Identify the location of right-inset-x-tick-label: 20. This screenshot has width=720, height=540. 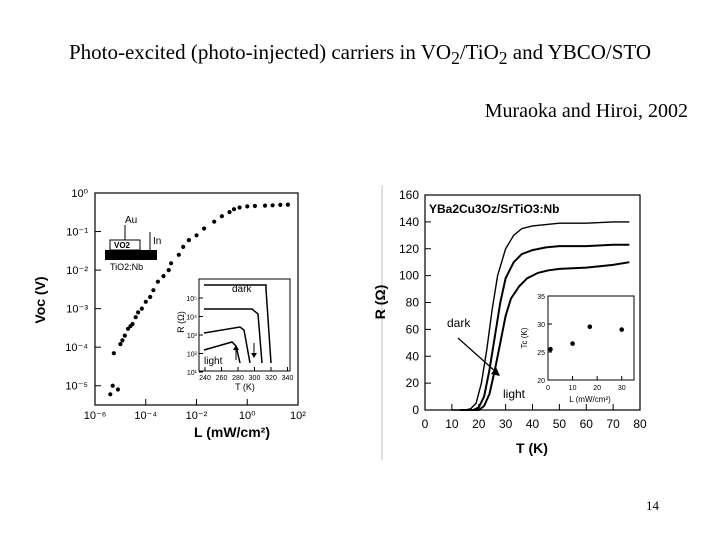
(597, 388).